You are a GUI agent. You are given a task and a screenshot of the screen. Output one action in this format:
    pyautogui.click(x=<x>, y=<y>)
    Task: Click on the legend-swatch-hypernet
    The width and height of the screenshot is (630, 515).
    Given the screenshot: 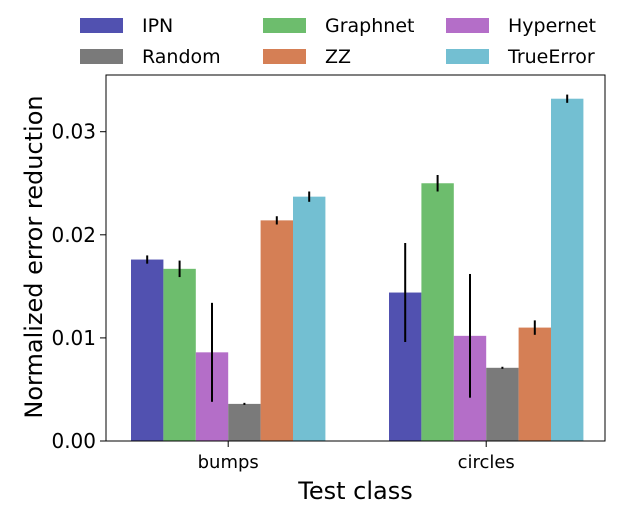 What is the action you would take?
    pyautogui.click(x=467, y=25)
    